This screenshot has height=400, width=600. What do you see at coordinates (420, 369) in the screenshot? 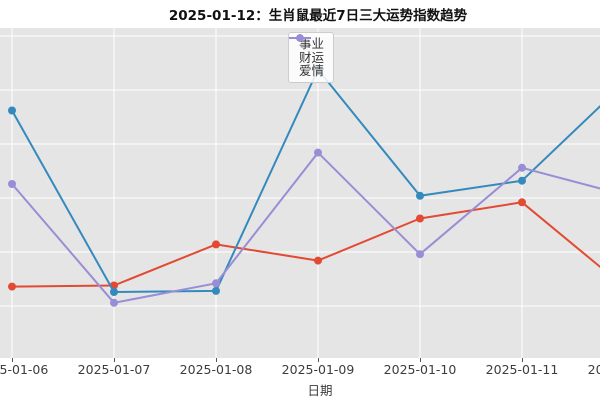
I see `x-tick-label-4: 2025-01-10` at bounding box center [420, 369].